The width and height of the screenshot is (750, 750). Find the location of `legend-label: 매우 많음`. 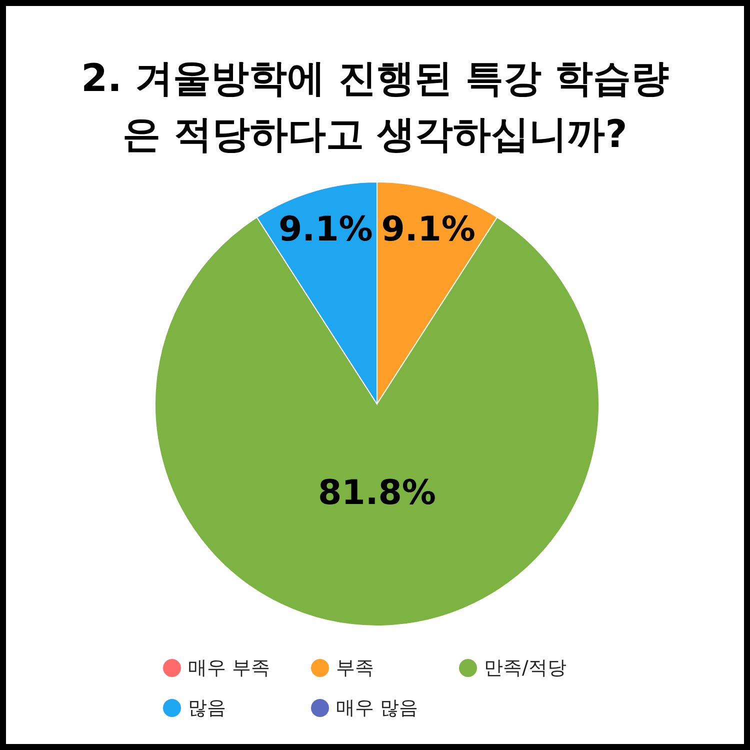

legend-label: 매우 많음 is located at coordinates (377, 708).